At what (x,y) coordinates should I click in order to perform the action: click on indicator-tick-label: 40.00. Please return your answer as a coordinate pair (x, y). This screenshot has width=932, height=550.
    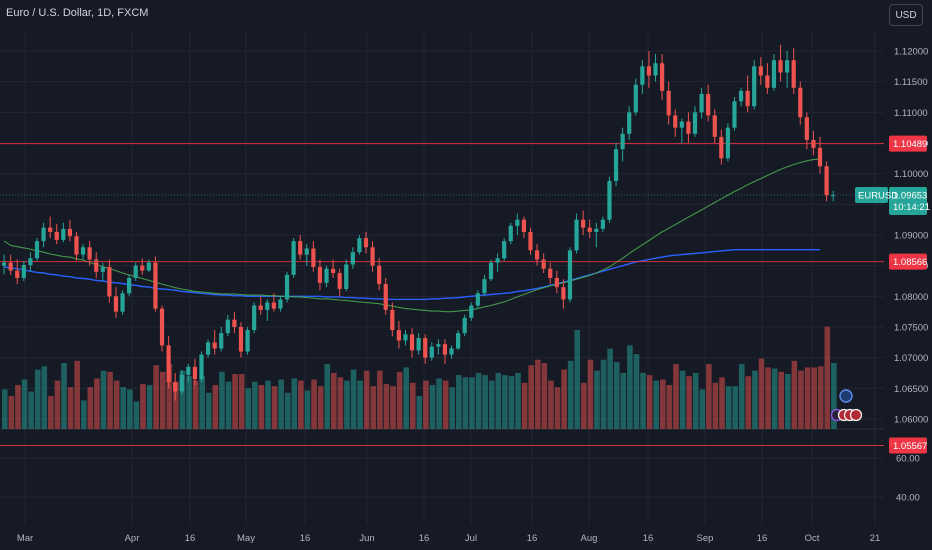
    Looking at the image, I should click on (908, 498).